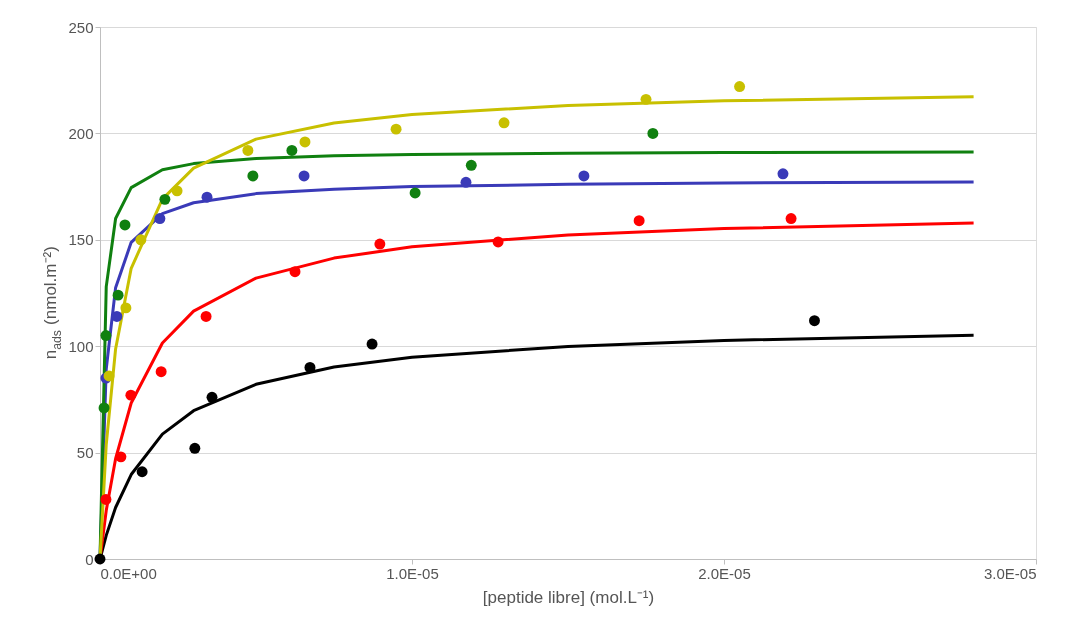 This screenshot has height=640, width=1079. What do you see at coordinates (81, 346) in the screenshot?
I see `y-tick-label: 100` at bounding box center [81, 346].